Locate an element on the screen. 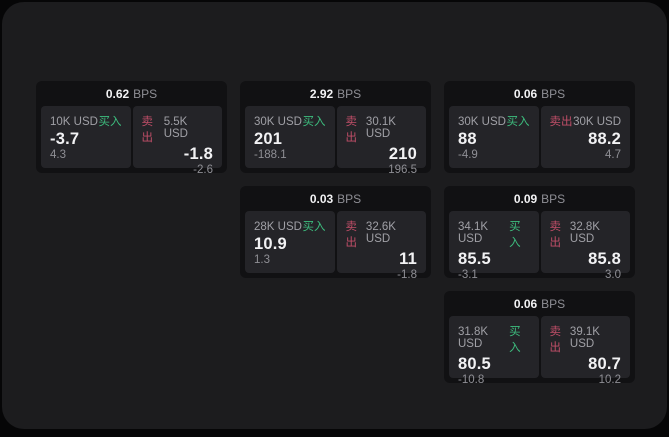 This screenshot has height=437, width=669. bps-value: 0.62 is located at coordinates (117, 94).